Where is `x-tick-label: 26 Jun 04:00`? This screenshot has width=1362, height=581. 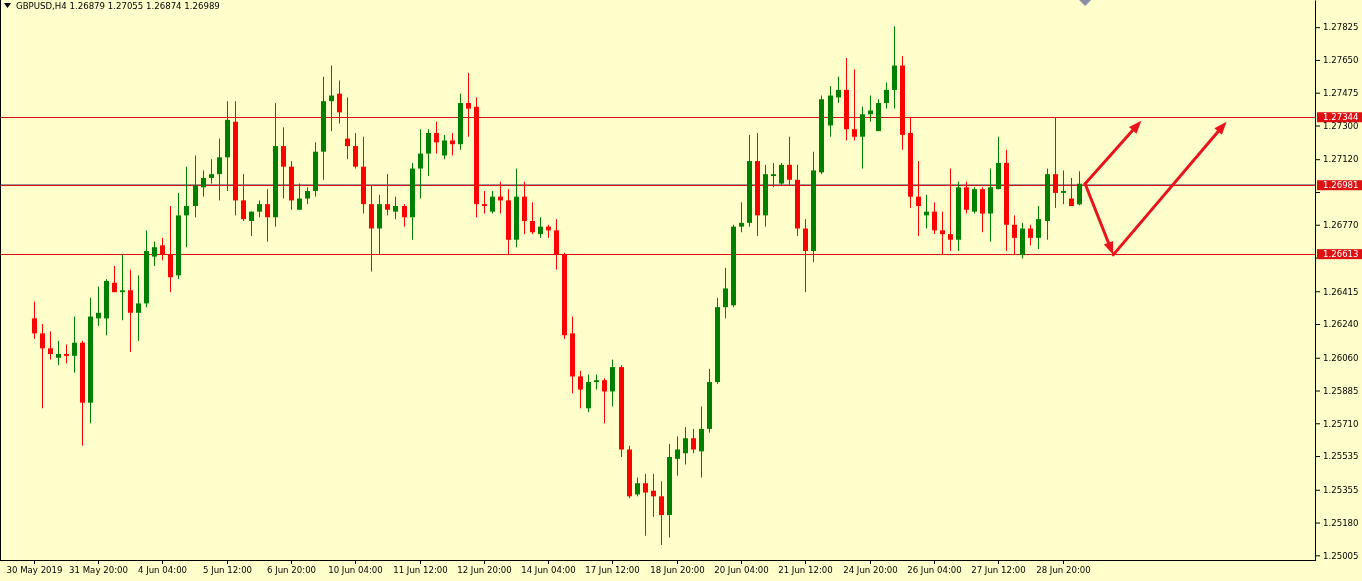 x-tick-label: 26 Jun 04:00 is located at coordinates (934, 570).